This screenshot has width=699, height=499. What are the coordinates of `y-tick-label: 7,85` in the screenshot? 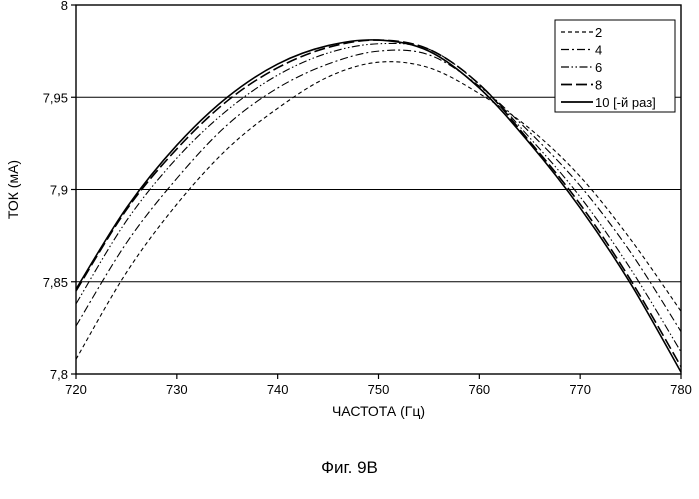 It's located at (55, 282).